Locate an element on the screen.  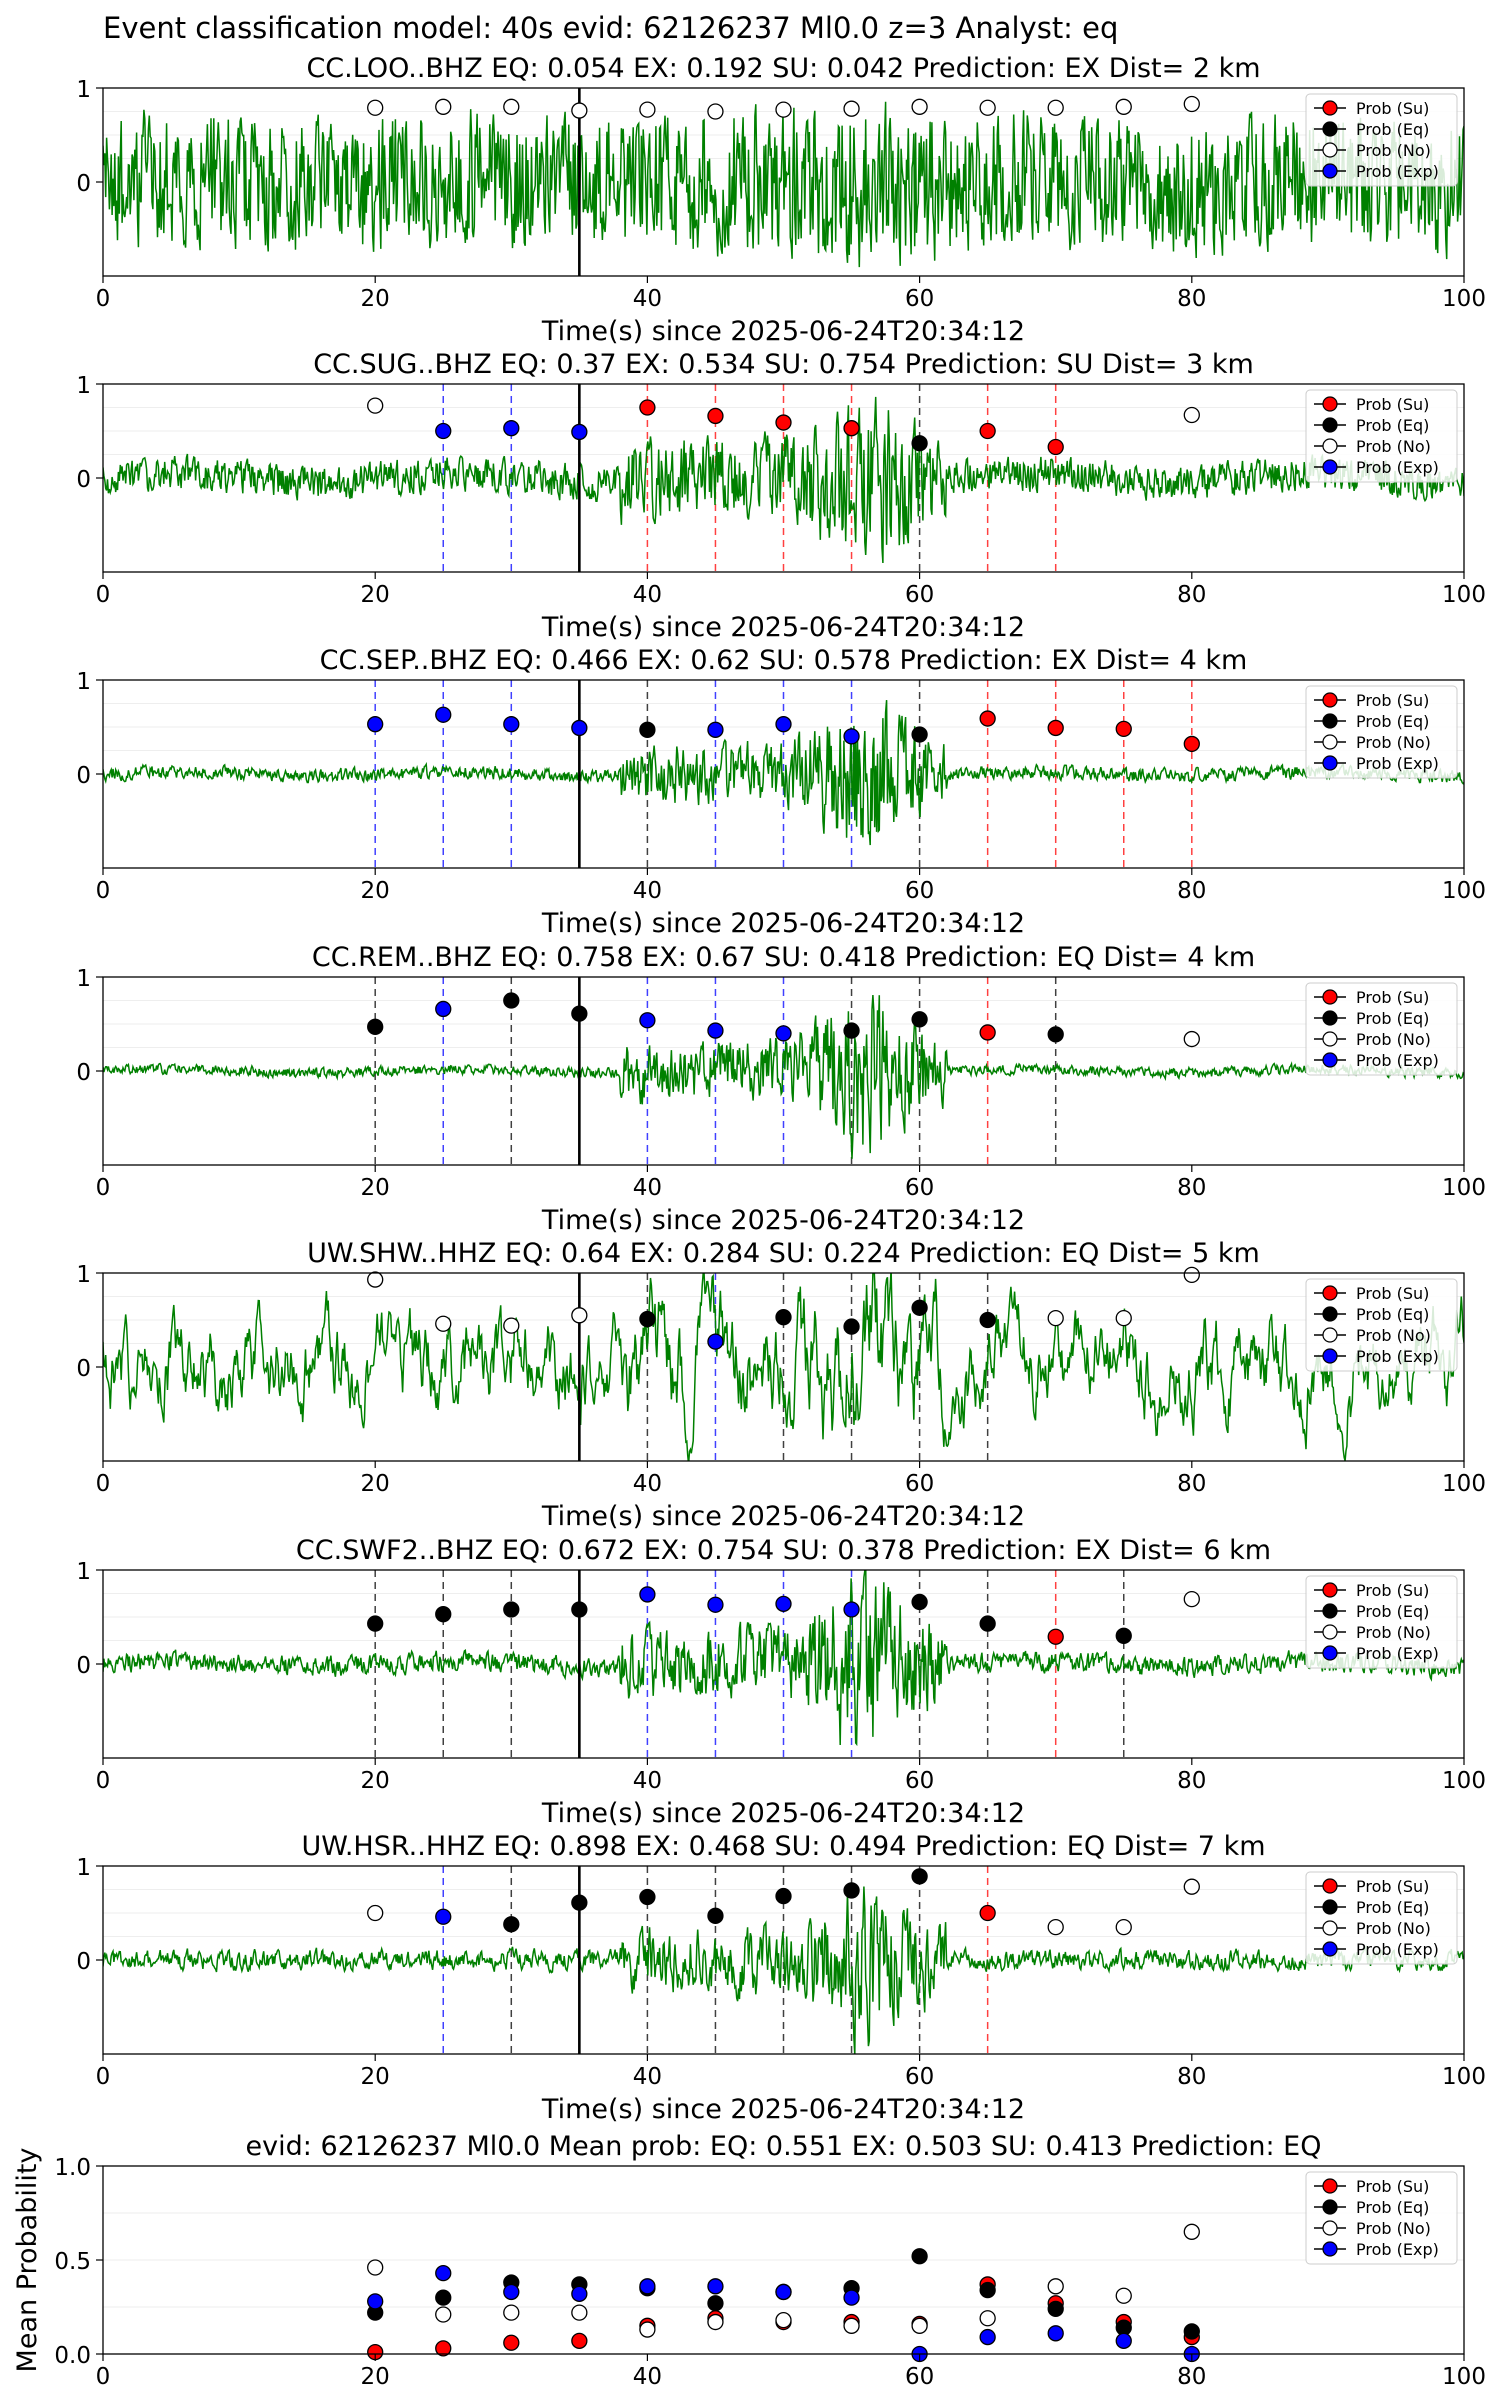
mean-panel-legend-label-Eq: Prob (Eq) is located at coordinates (1392, 2207).